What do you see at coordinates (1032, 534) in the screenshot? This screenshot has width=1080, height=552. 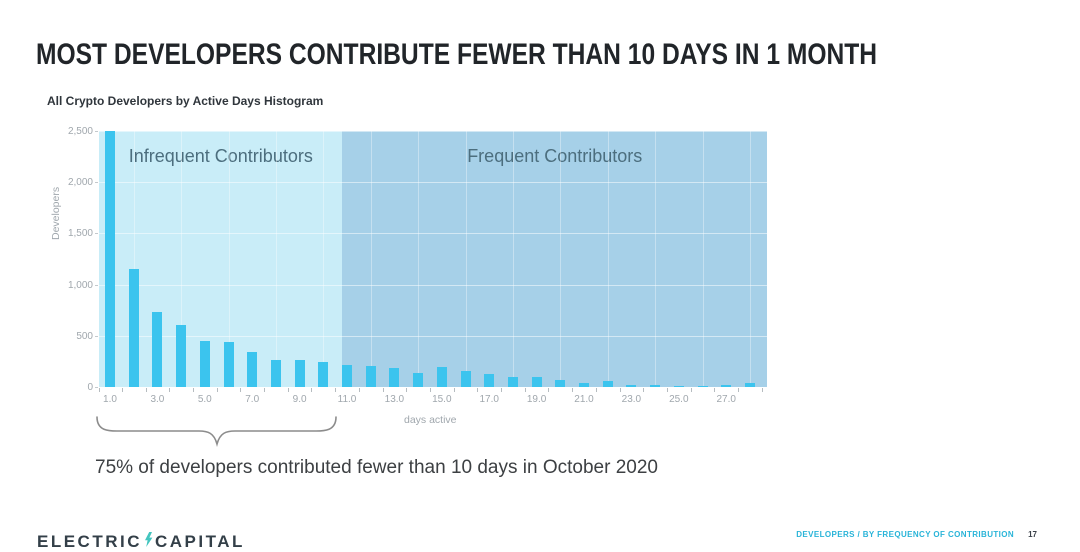 I see `footer-page-number: 17` at bounding box center [1032, 534].